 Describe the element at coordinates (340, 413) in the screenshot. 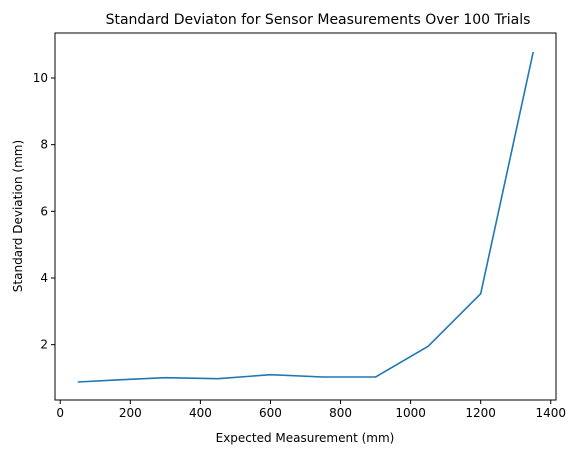

I see `x-tick-label: 800` at that location.